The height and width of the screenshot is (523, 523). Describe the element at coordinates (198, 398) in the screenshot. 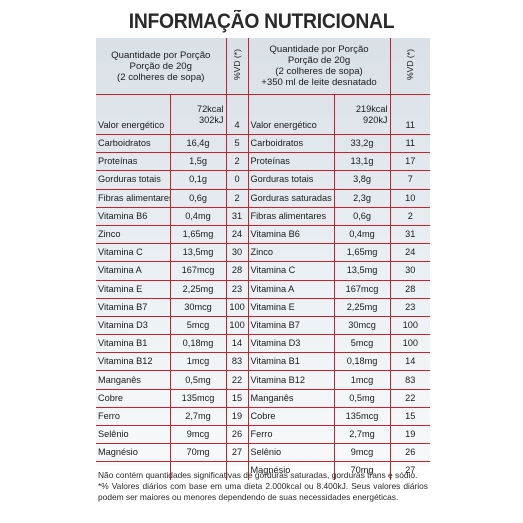

I see `nutrient-value-left: 135mcg` at that location.